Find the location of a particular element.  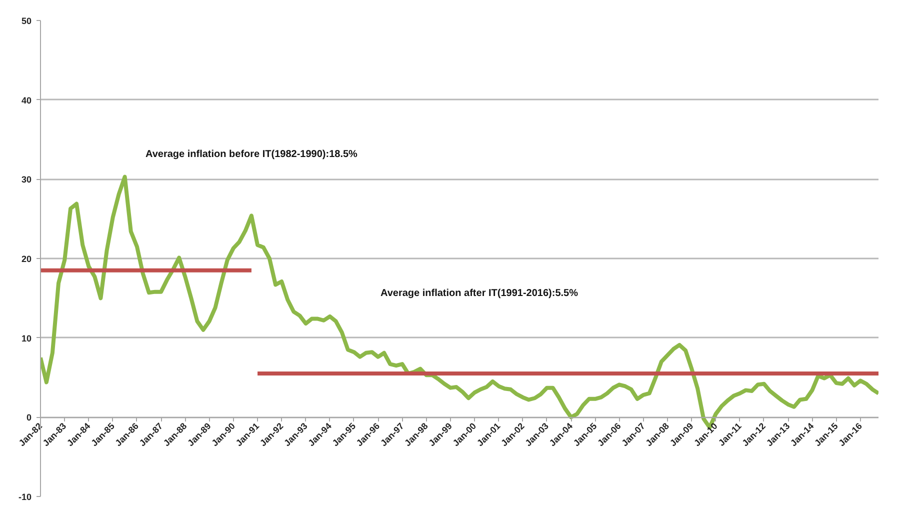

y-tick-label: -10 is located at coordinates (25, 497).